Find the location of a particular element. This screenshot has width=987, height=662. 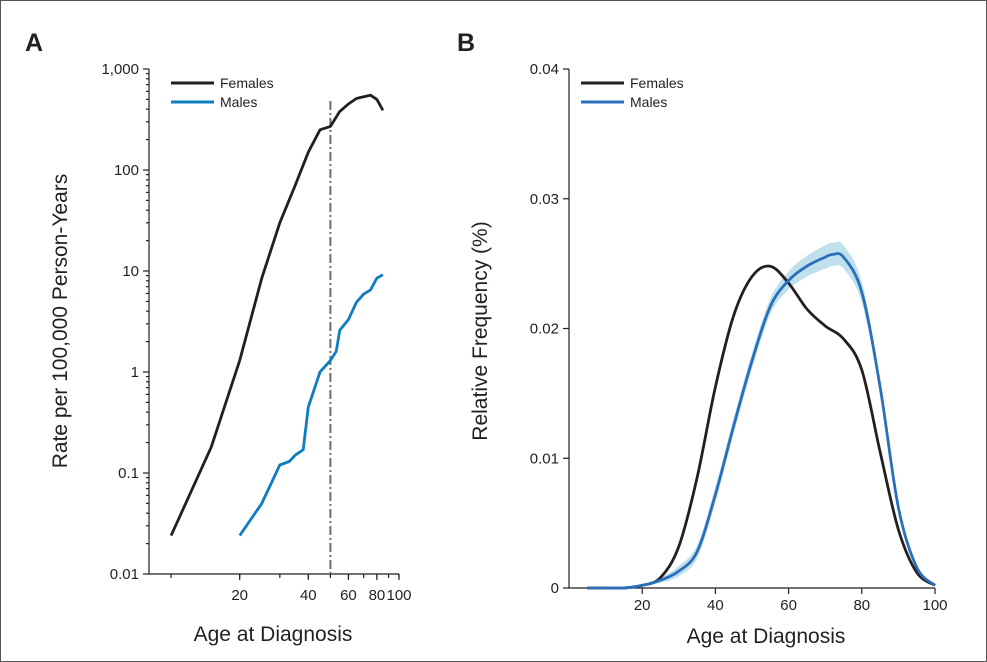

panel-a-series-line-females is located at coordinates (277, 315).